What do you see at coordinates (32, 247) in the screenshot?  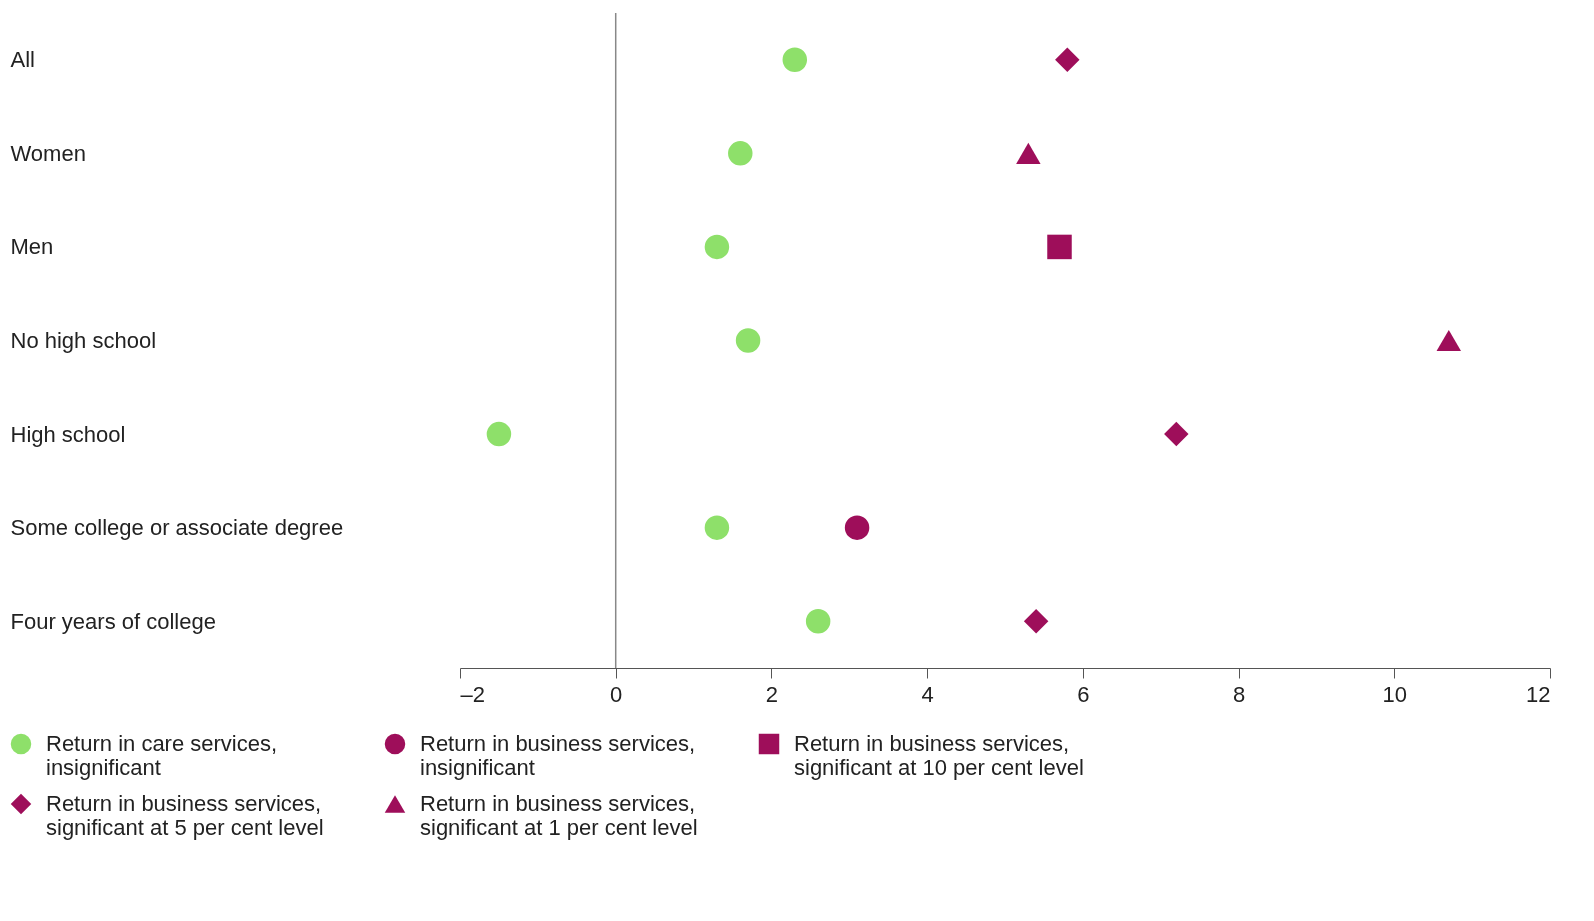 I see `y-tick-label: Men` at bounding box center [32, 247].